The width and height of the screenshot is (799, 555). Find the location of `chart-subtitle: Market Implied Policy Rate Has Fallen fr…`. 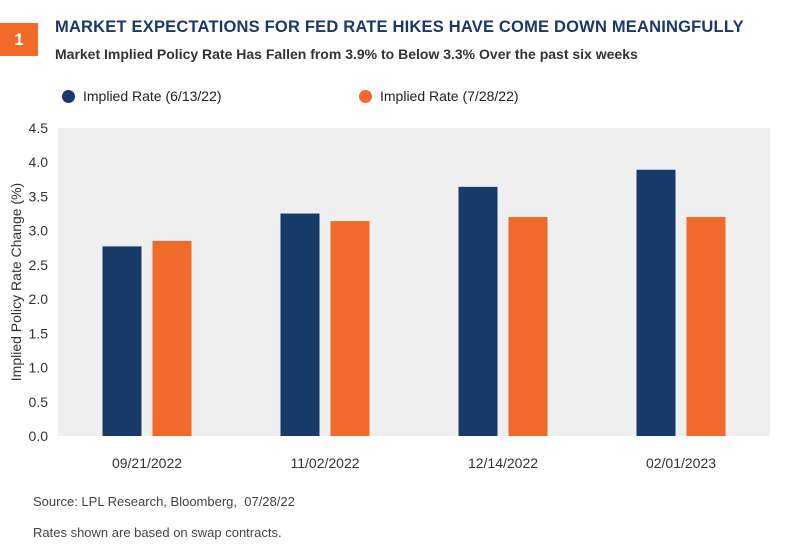

chart-subtitle: Market Implied Policy Rate Has Fallen fr… is located at coordinates (346, 54).